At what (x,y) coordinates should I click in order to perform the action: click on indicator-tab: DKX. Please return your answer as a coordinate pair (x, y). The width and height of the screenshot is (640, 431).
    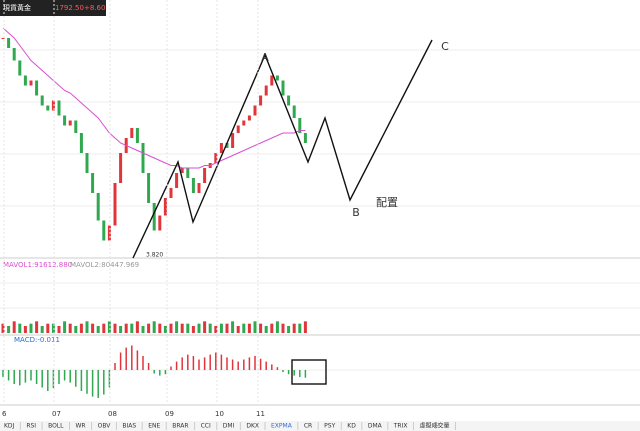
    Looking at the image, I should click on (252, 426).